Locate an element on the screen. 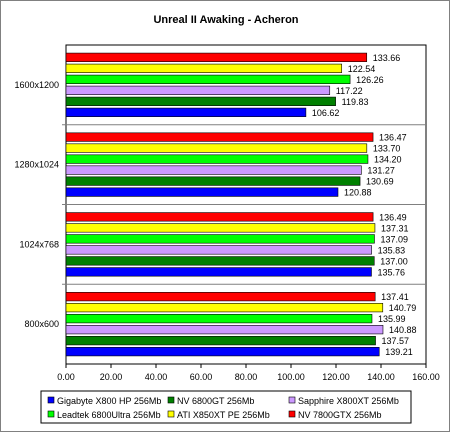 The width and height of the screenshot is (450, 433). legend-label: ATI X850XT PE 256Mb is located at coordinates (223, 415).